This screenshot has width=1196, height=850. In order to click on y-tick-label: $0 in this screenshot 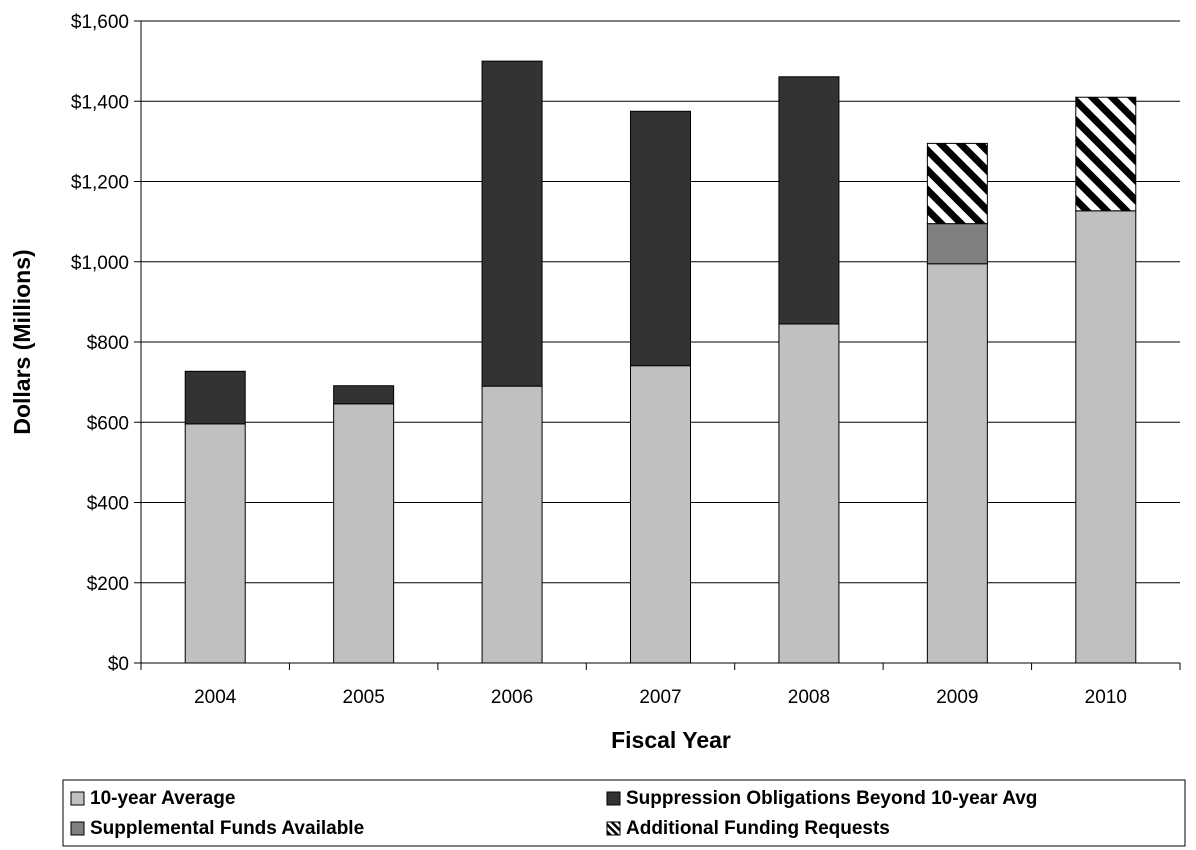, I will do `click(118, 664)`.